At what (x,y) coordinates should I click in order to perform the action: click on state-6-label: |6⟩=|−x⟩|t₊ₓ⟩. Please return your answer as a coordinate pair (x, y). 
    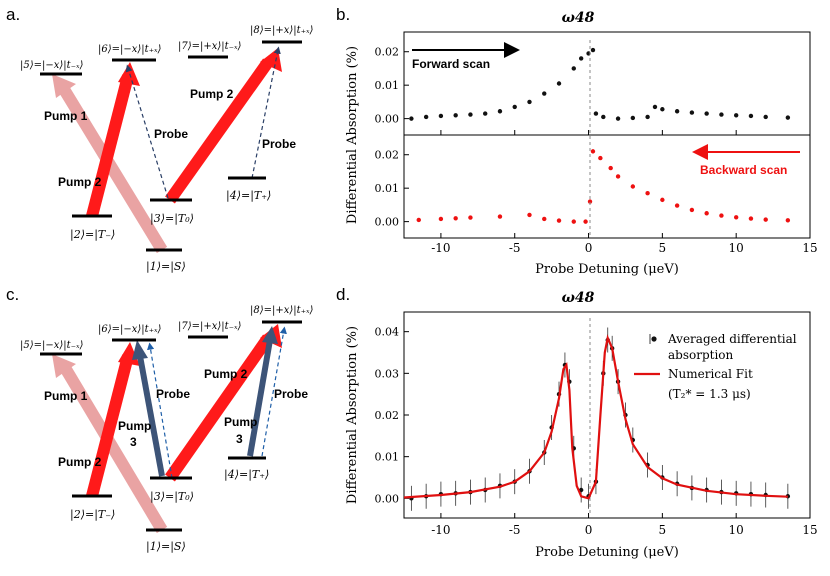
    Looking at the image, I should click on (130, 49).